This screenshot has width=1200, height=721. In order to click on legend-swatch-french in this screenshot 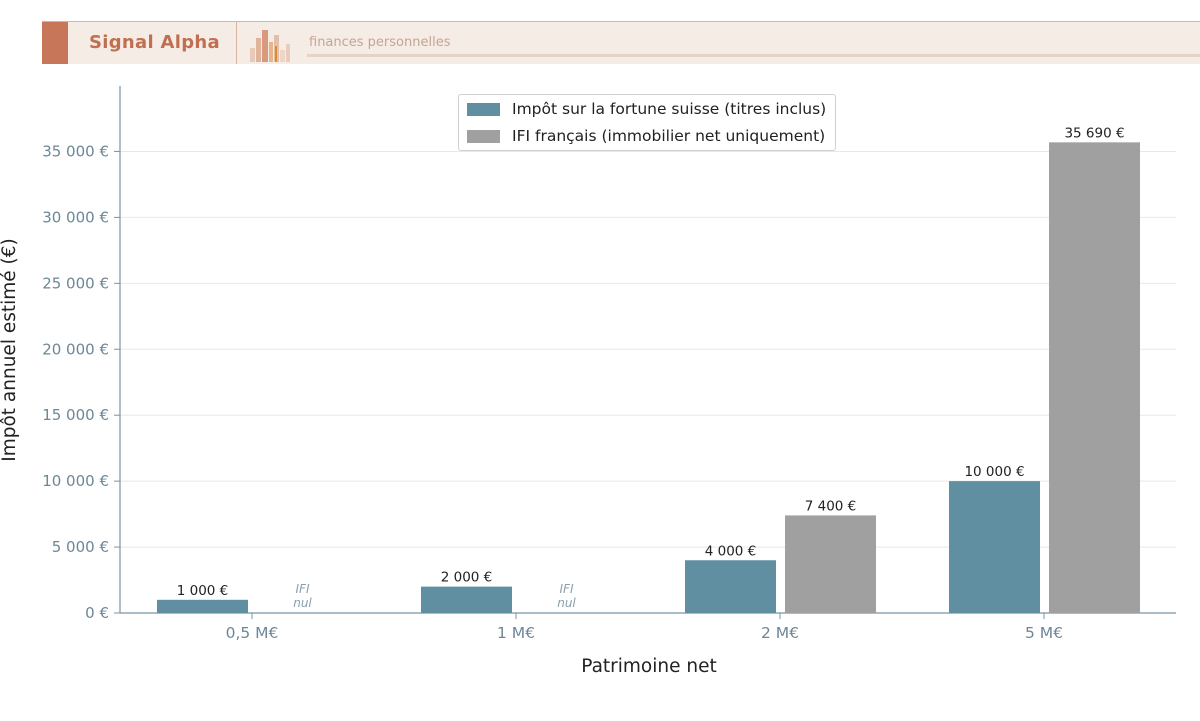, I will do `click(483, 136)`.